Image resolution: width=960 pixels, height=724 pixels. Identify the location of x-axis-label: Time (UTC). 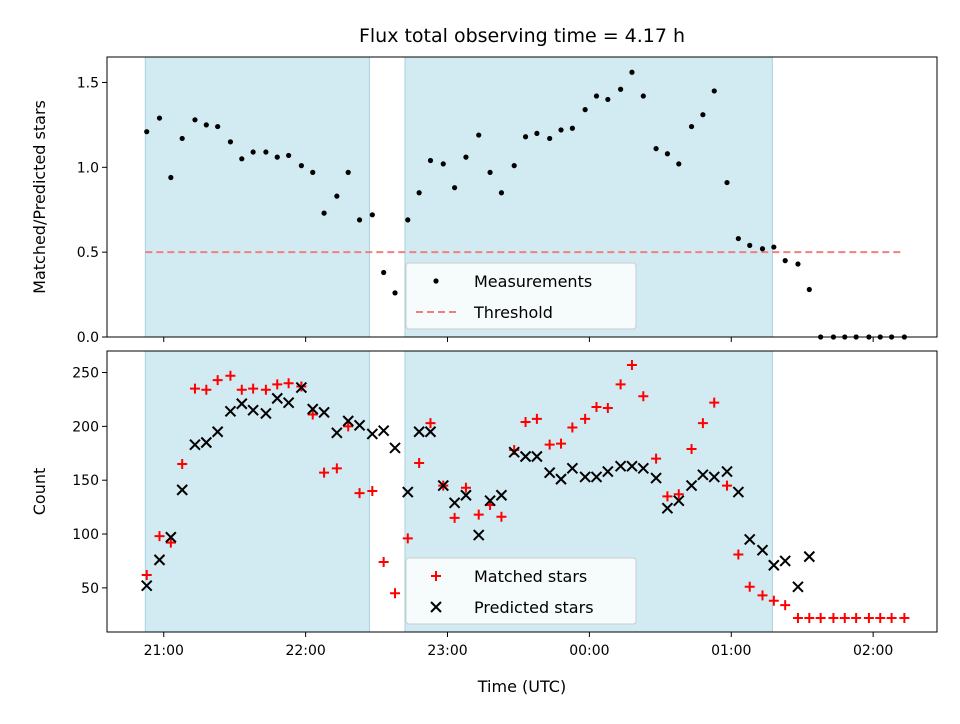
(521, 686).